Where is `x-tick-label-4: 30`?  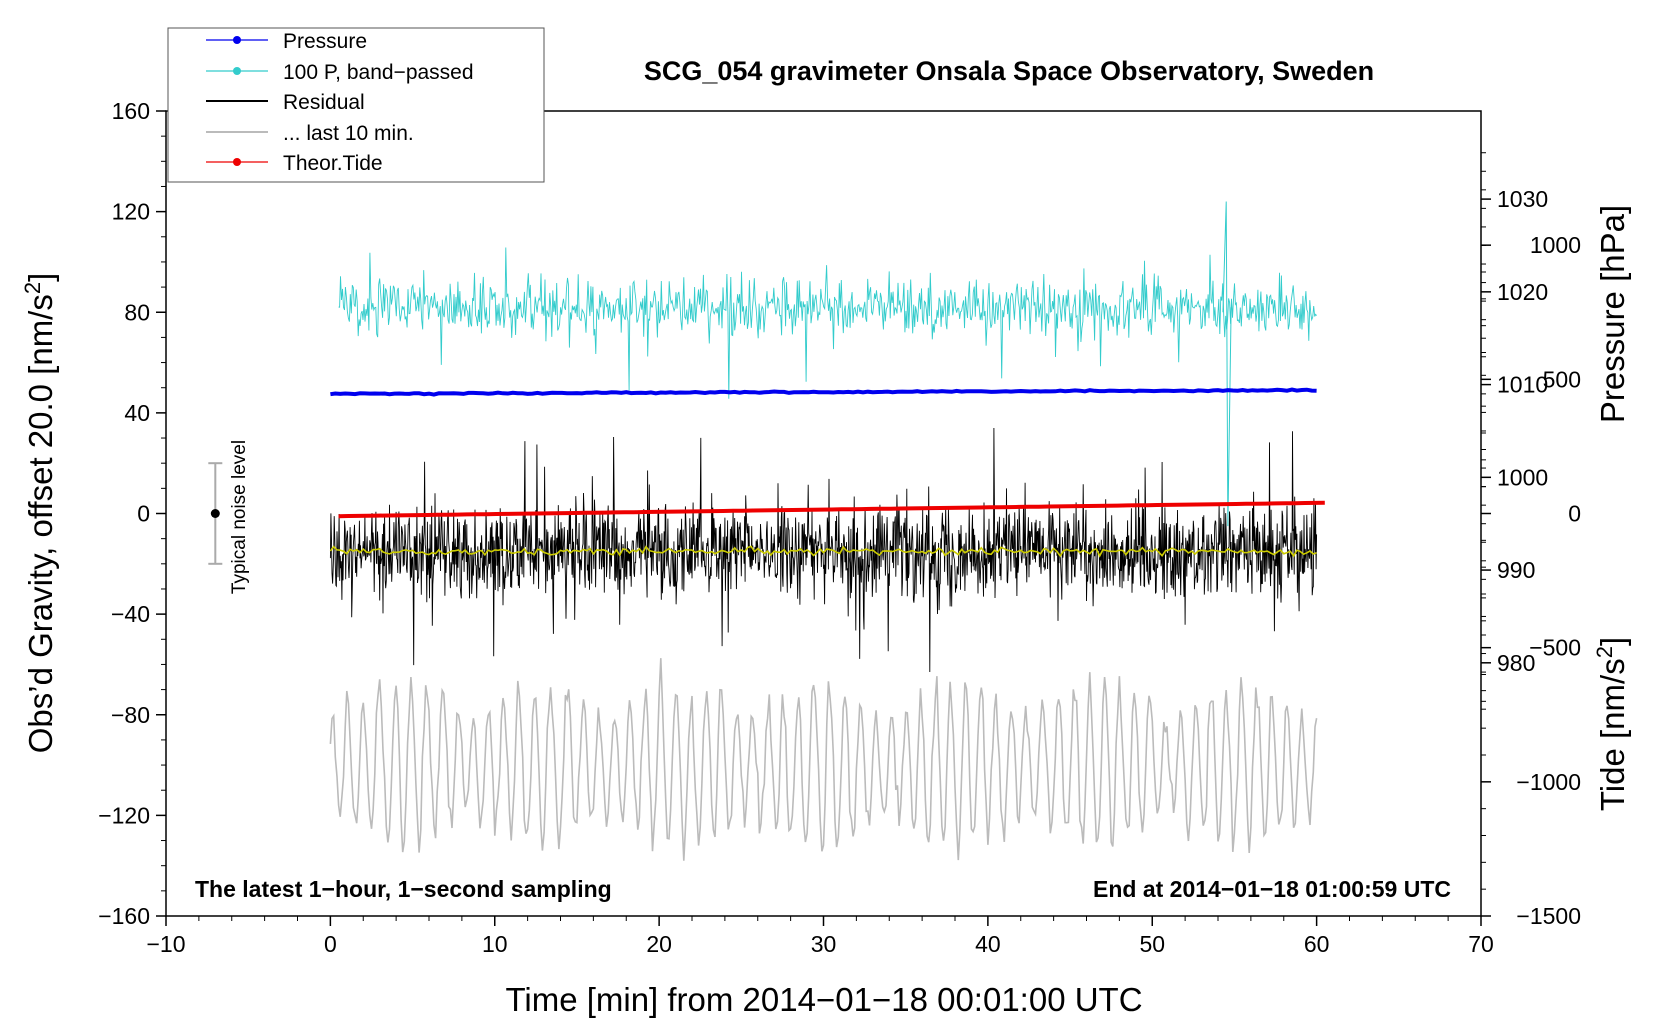
x-tick-label-4: 30 is located at coordinates (824, 944).